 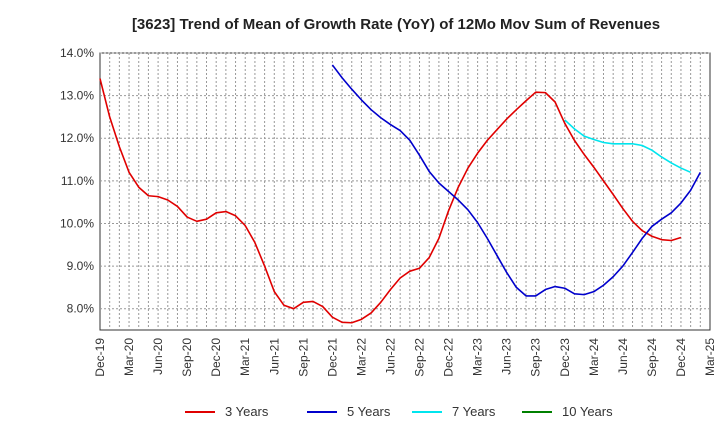 What do you see at coordinates (187, 357) in the screenshot?
I see `x-tick-label: Sep-20` at bounding box center [187, 357].